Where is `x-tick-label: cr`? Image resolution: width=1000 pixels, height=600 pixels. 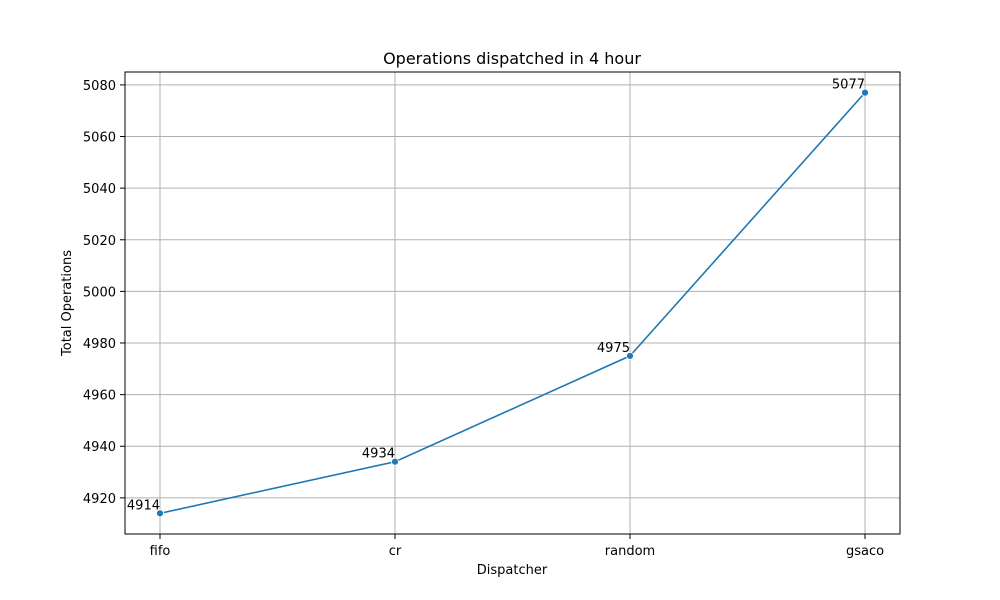 x-tick-label: cr is located at coordinates (395, 551).